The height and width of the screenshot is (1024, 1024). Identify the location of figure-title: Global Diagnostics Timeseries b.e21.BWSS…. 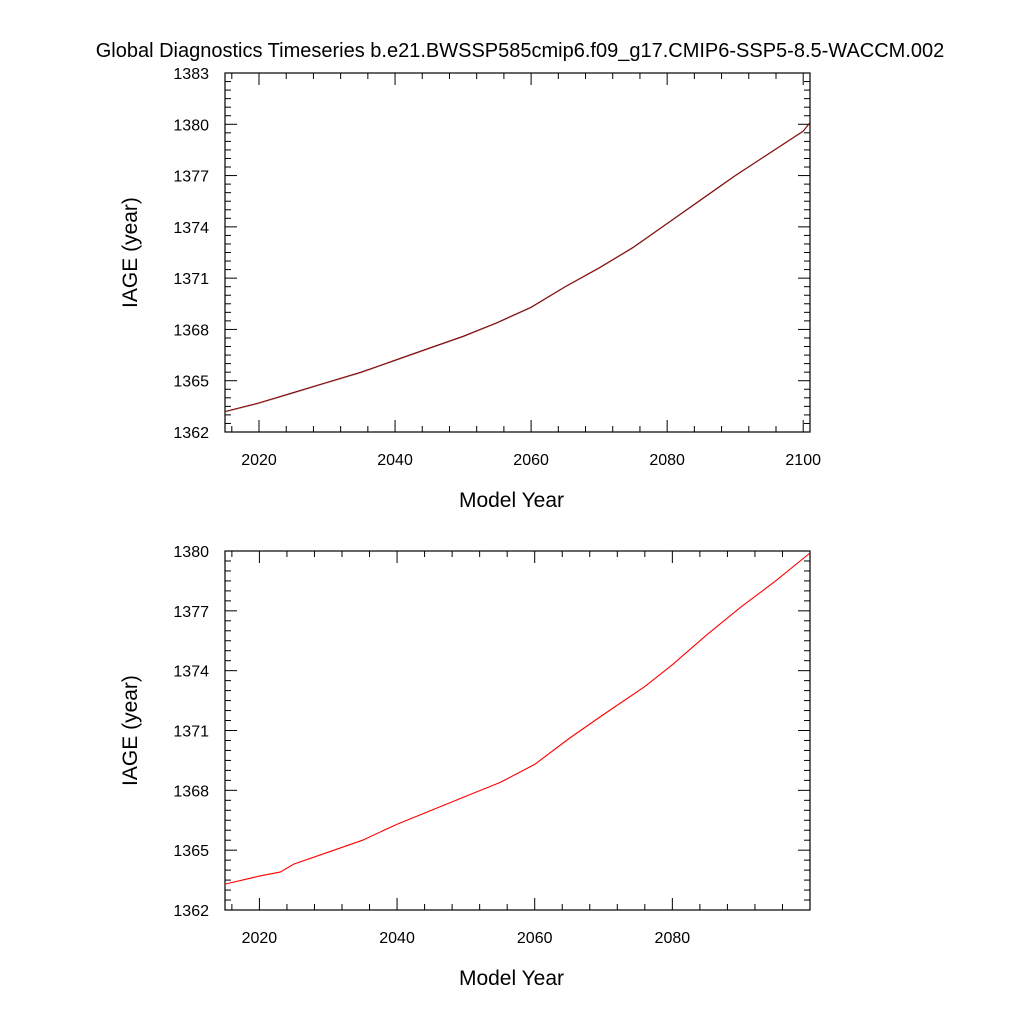
(520, 51).